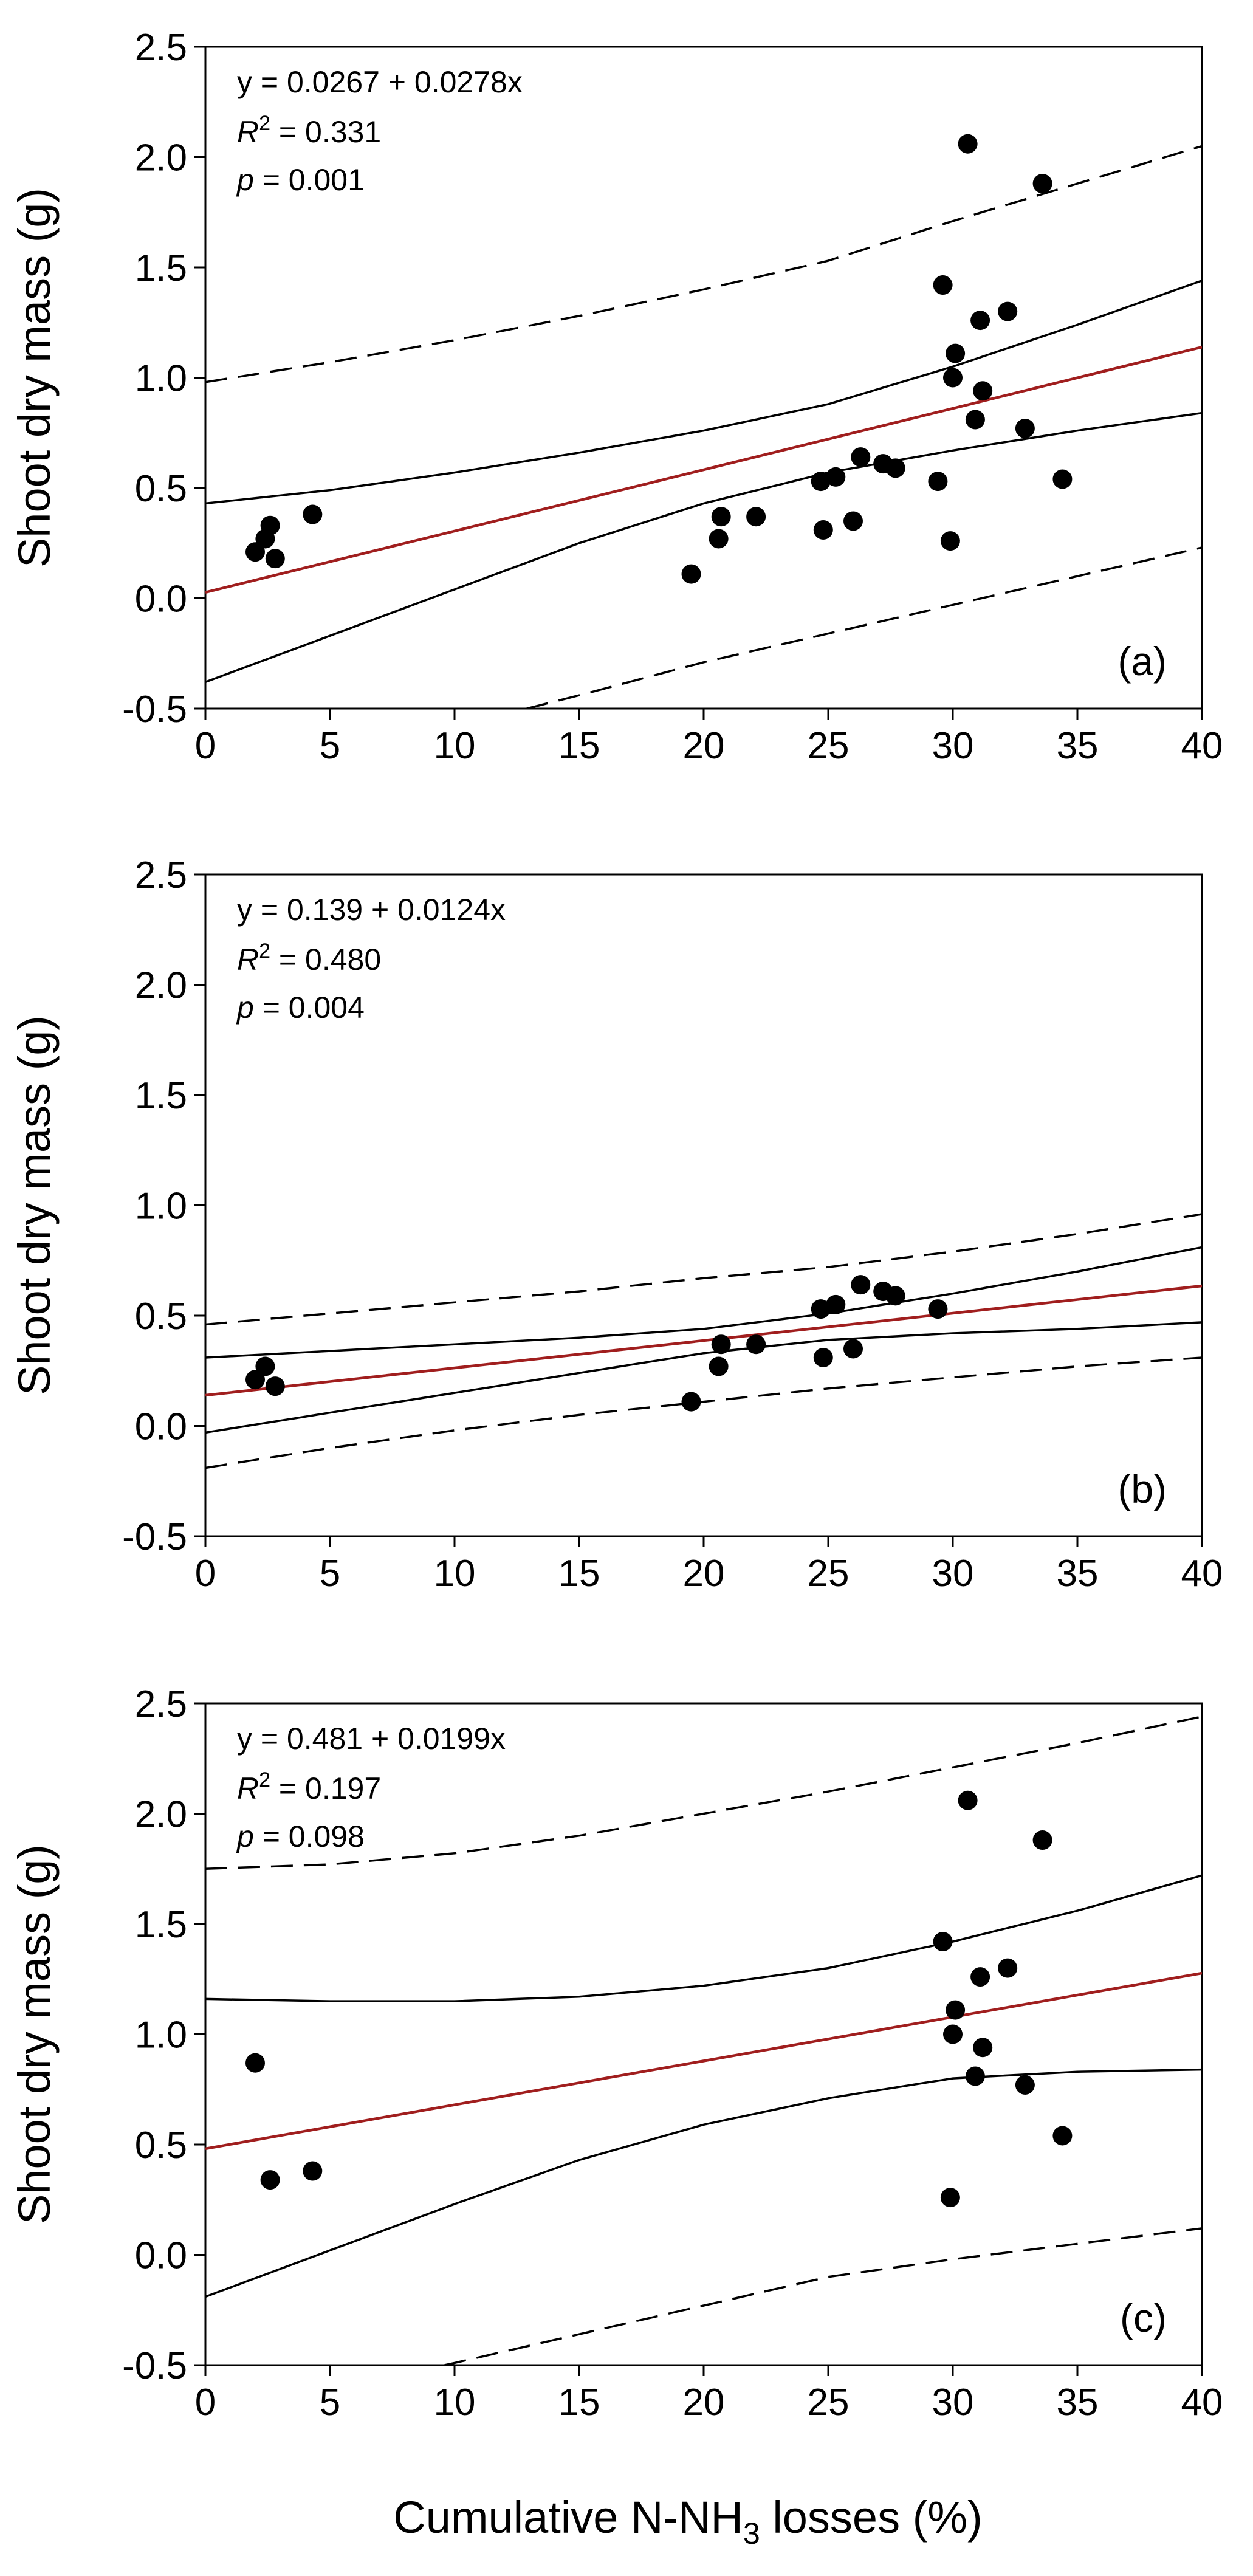  I want to click on p-value: p = 0.098, so click(300, 1836).